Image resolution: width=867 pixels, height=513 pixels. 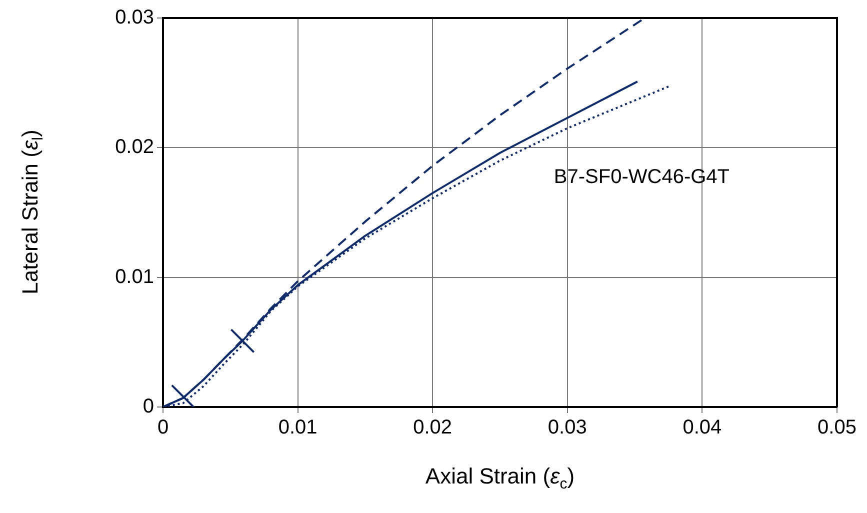 I want to click on x-tick-label: 0.03, so click(x=567, y=427).